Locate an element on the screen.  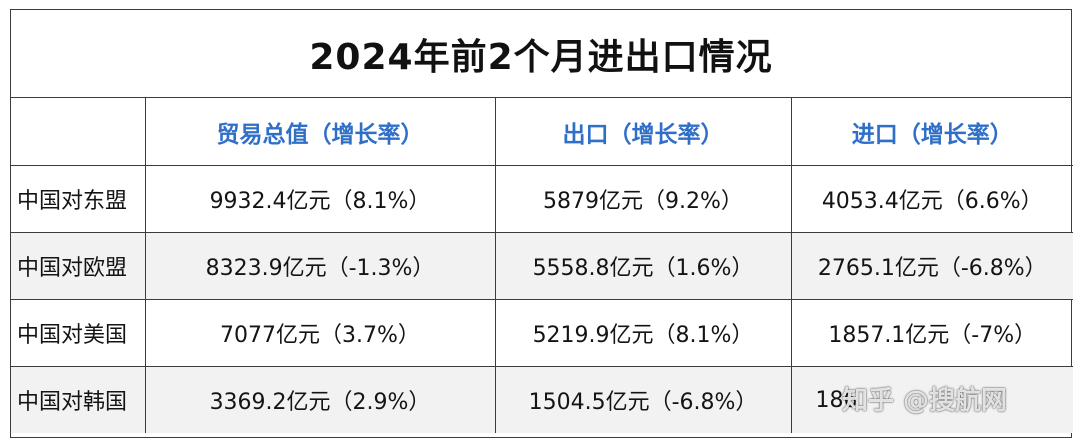
import-cell: 186 is located at coordinates (931, 399).